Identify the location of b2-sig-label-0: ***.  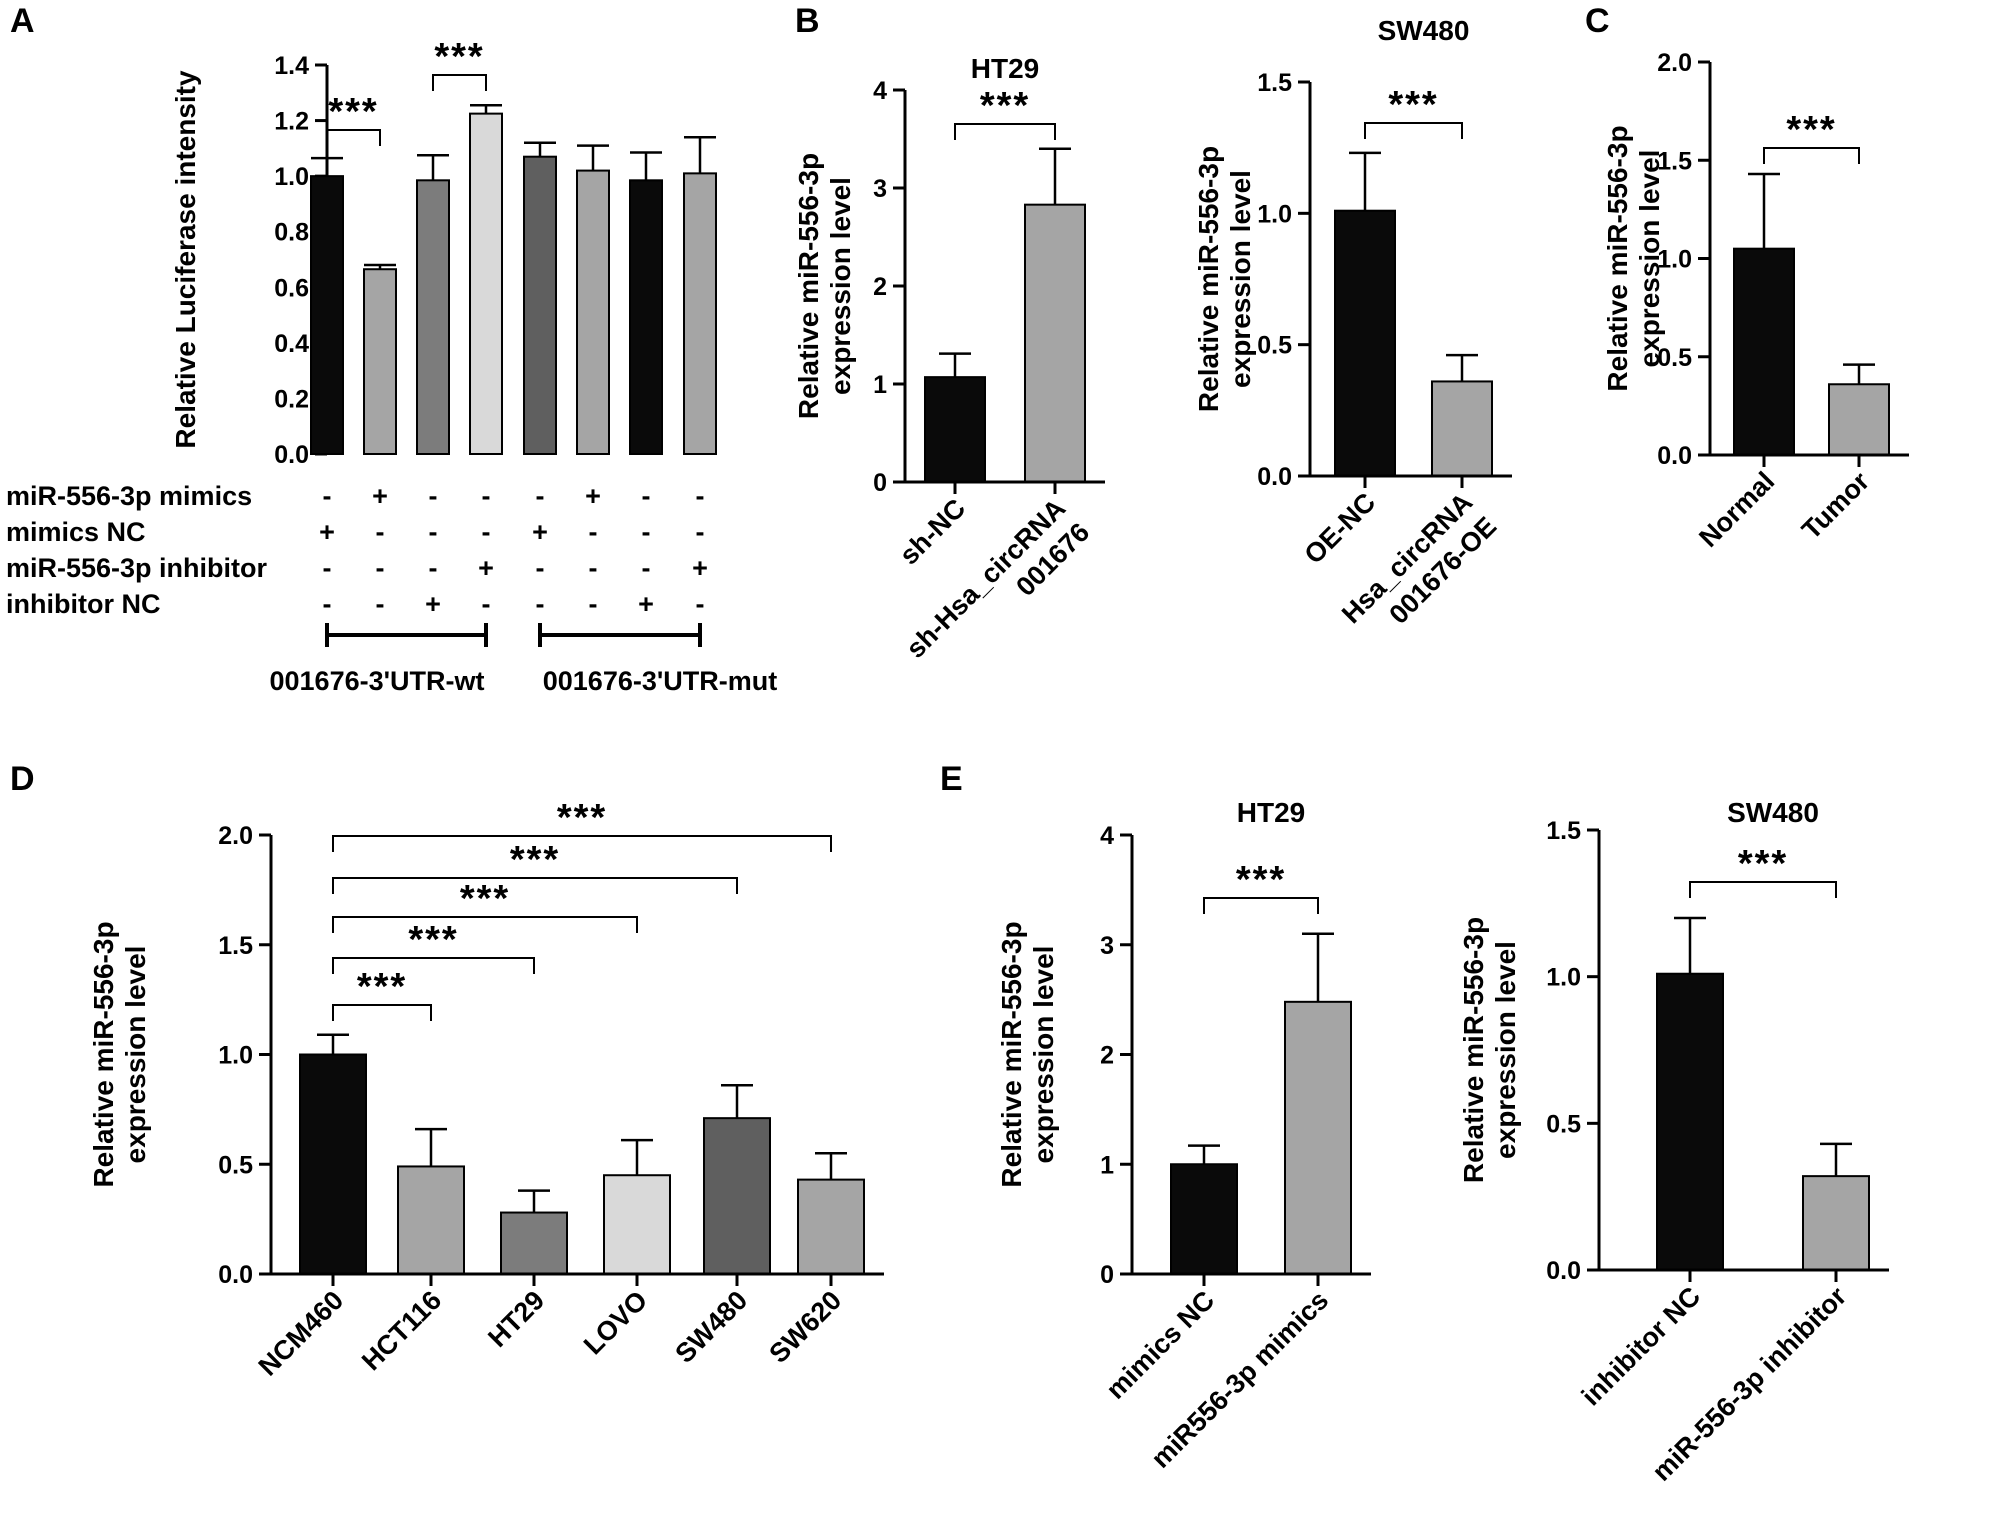
(1413, 105).